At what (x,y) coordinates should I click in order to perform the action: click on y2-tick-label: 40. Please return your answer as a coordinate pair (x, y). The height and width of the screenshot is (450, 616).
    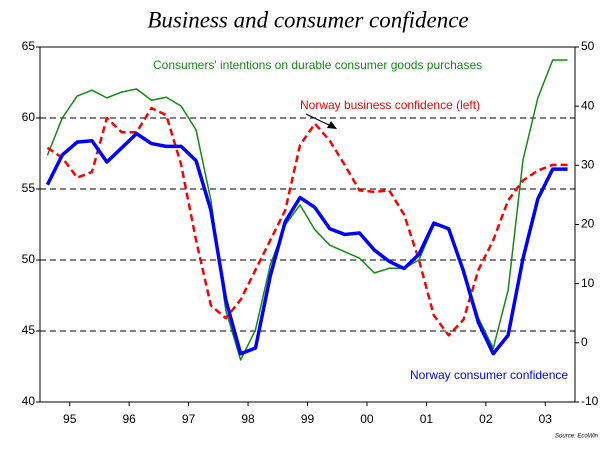
    Looking at the image, I should click on (588, 105).